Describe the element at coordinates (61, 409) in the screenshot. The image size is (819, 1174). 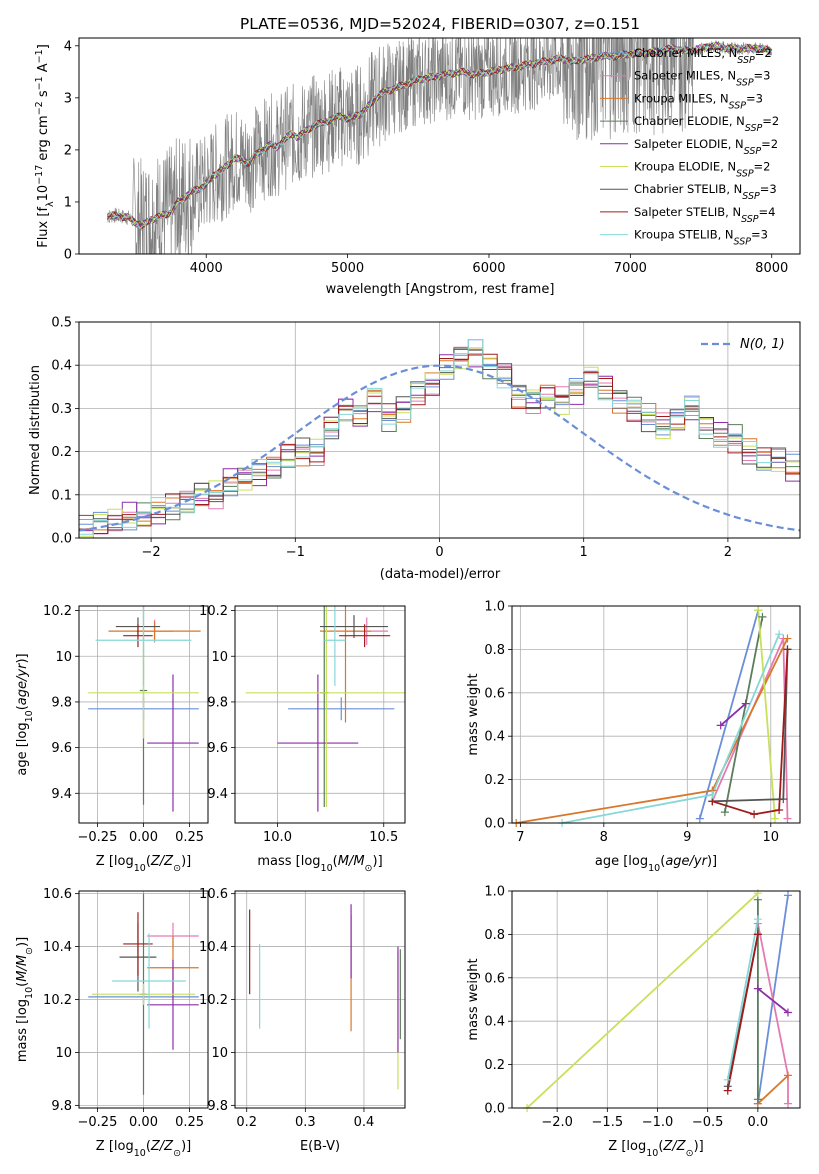
I see `y-tick-label: 0.3` at that location.